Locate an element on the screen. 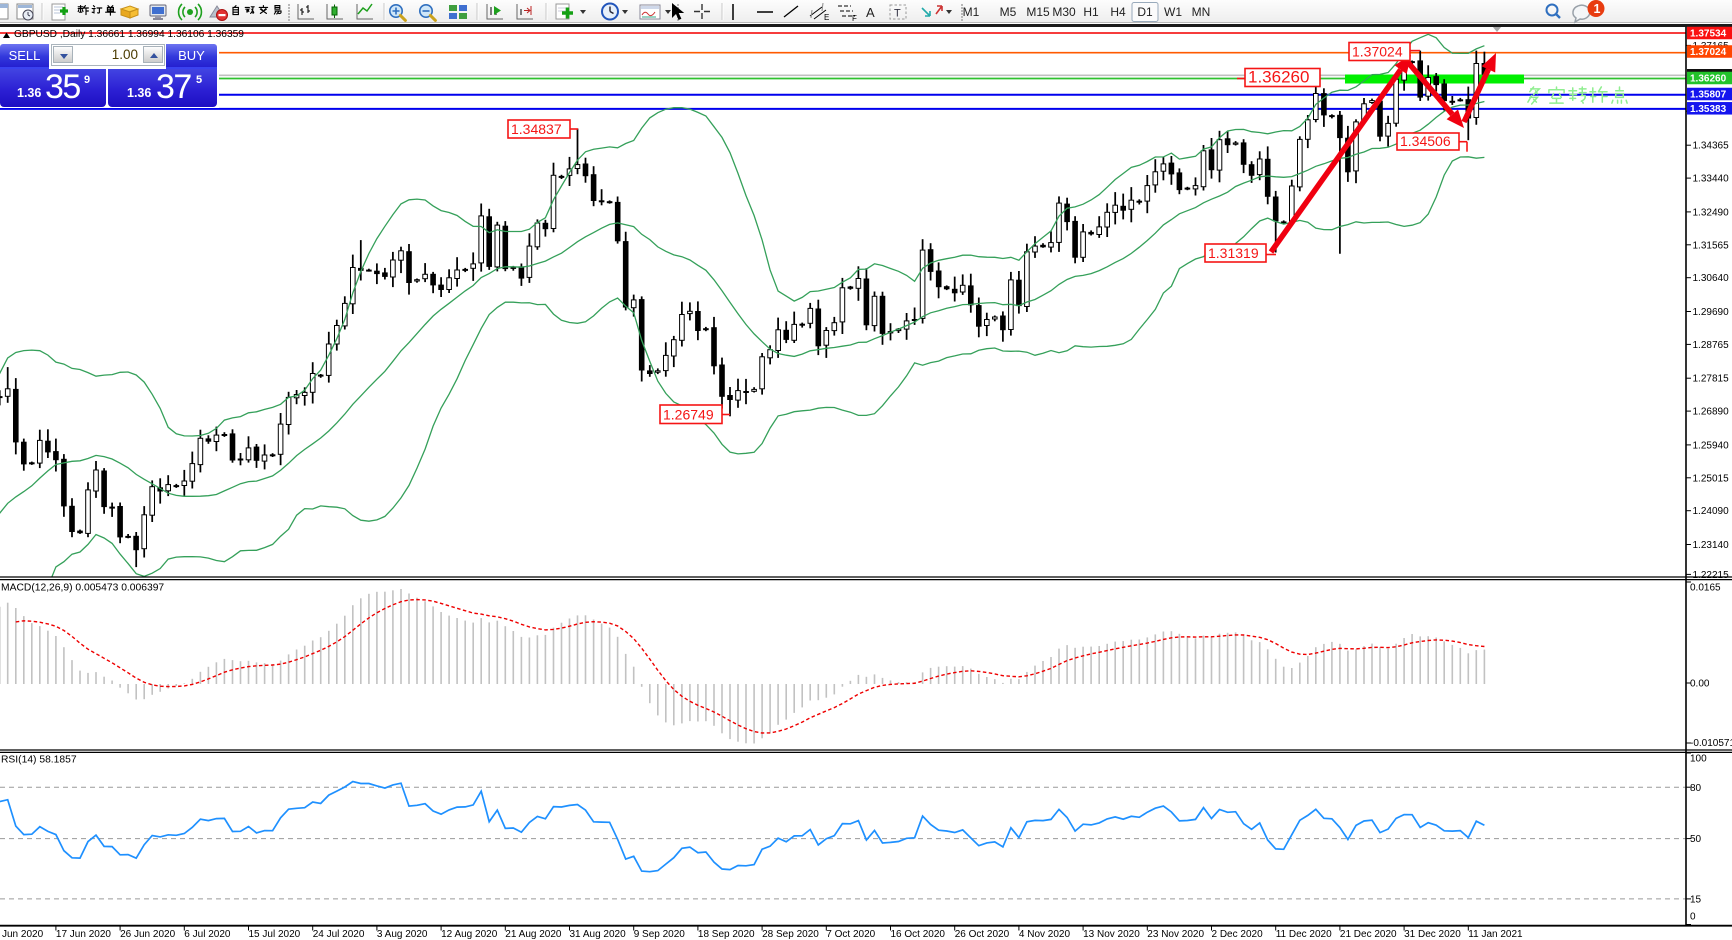 Image resolution: width=1732 pixels, height=940 pixels. svg-text: 1 is located at coordinates (1597, 9).